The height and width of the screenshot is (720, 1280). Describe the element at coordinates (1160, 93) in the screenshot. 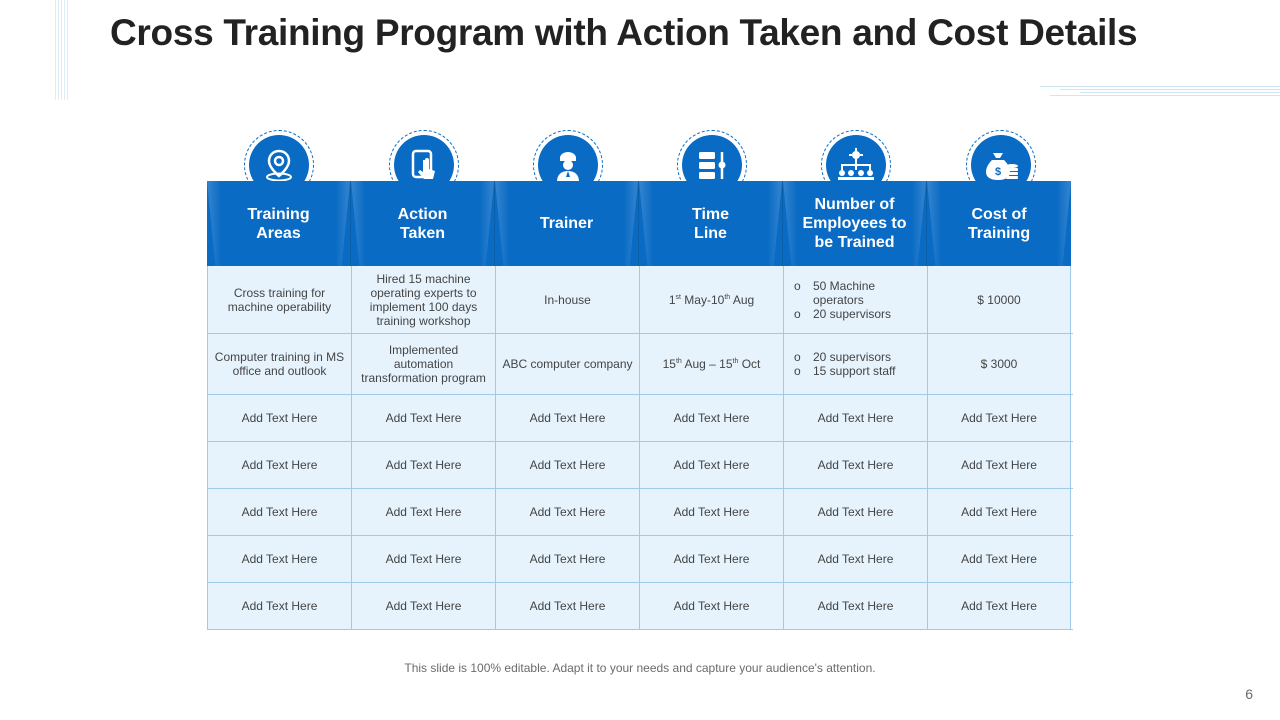

I see `decorative-lines-right` at that location.